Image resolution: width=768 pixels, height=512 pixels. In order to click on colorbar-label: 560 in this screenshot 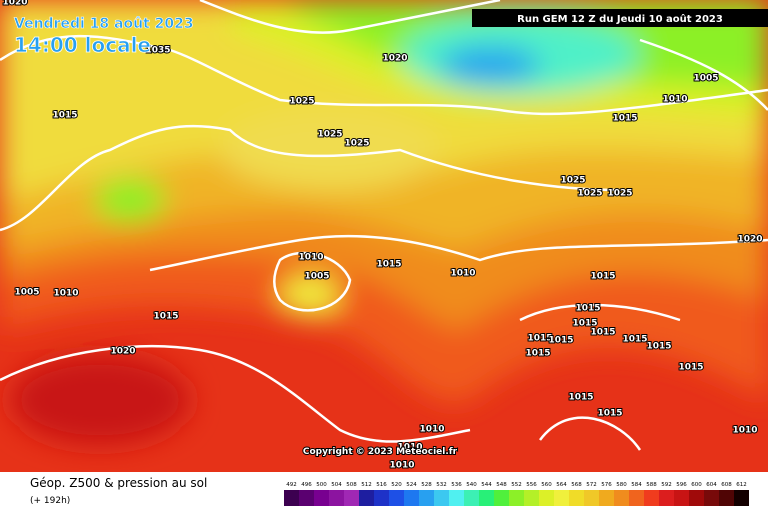, I will do `click(546, 485)`.